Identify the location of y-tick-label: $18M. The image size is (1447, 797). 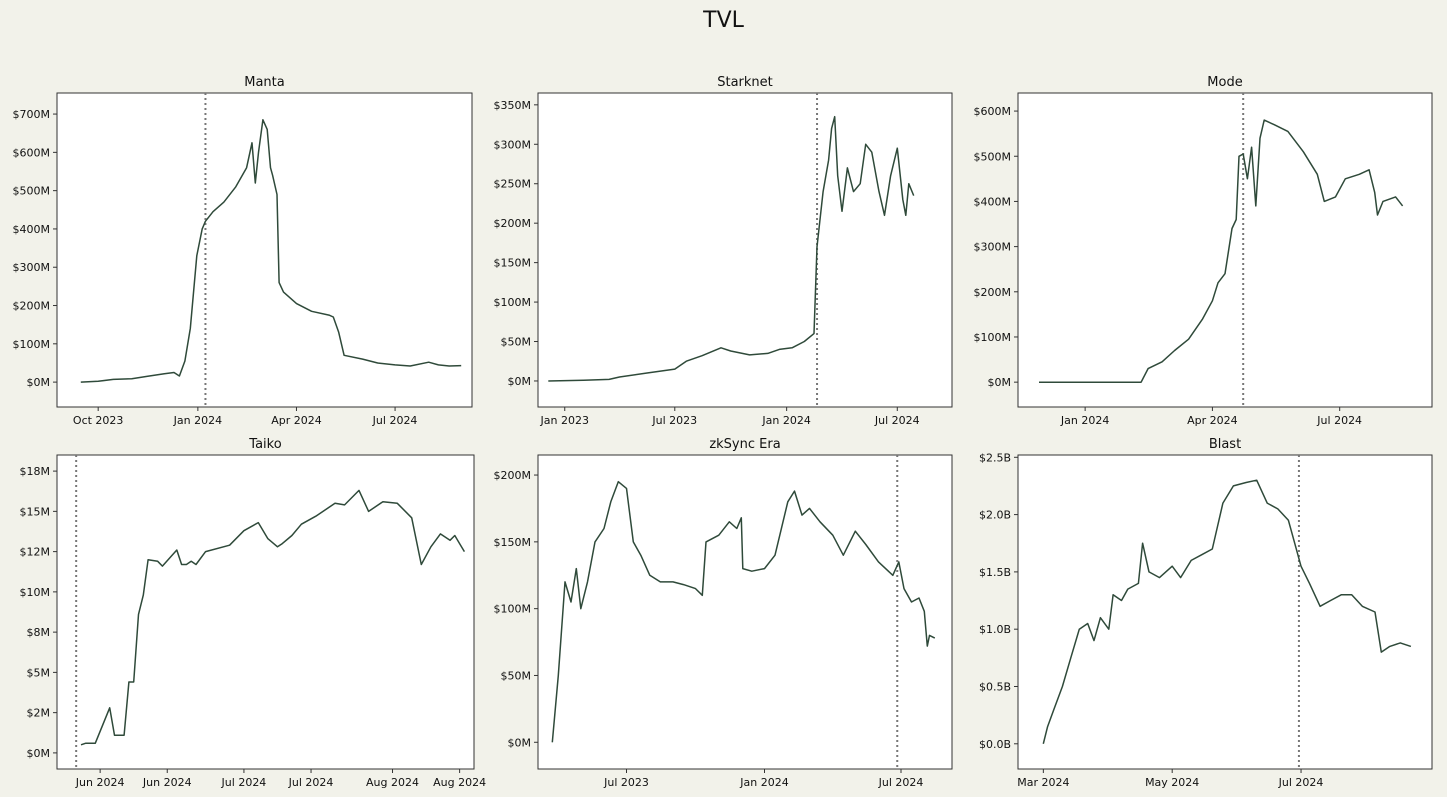
(35, 471).